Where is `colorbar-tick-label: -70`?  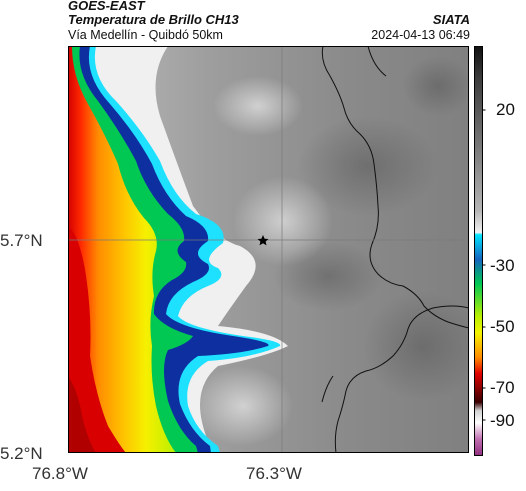 colorbar-tick-label: -70 is located at coordinates (502, 387).